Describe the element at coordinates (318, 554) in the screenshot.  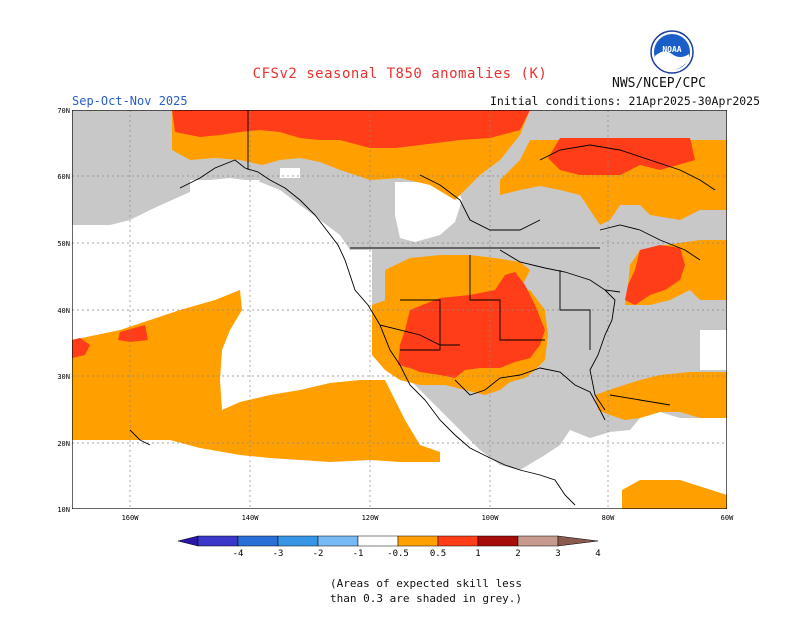
I see `colorbar-tick-label: -2` at that location.